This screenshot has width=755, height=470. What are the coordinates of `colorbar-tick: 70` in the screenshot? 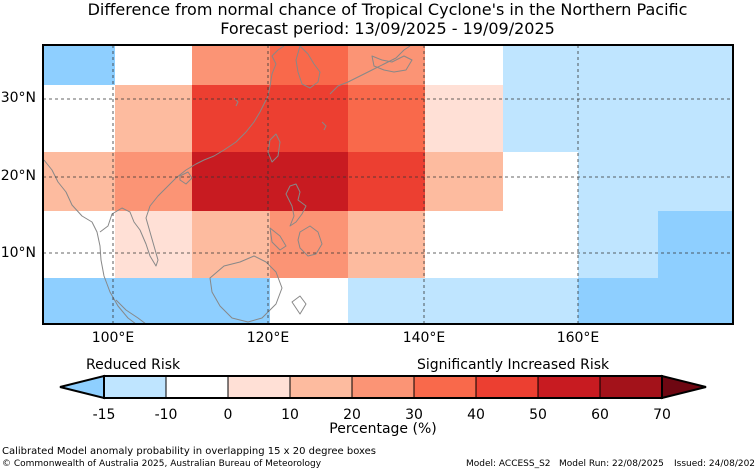 It's located at (662, 415).